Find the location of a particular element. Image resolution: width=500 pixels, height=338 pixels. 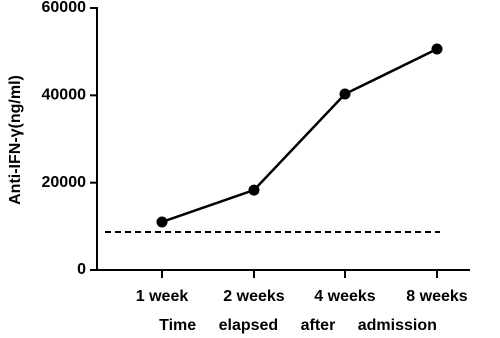

x-tick-label: 1 week is located at coordinates (162, 296).